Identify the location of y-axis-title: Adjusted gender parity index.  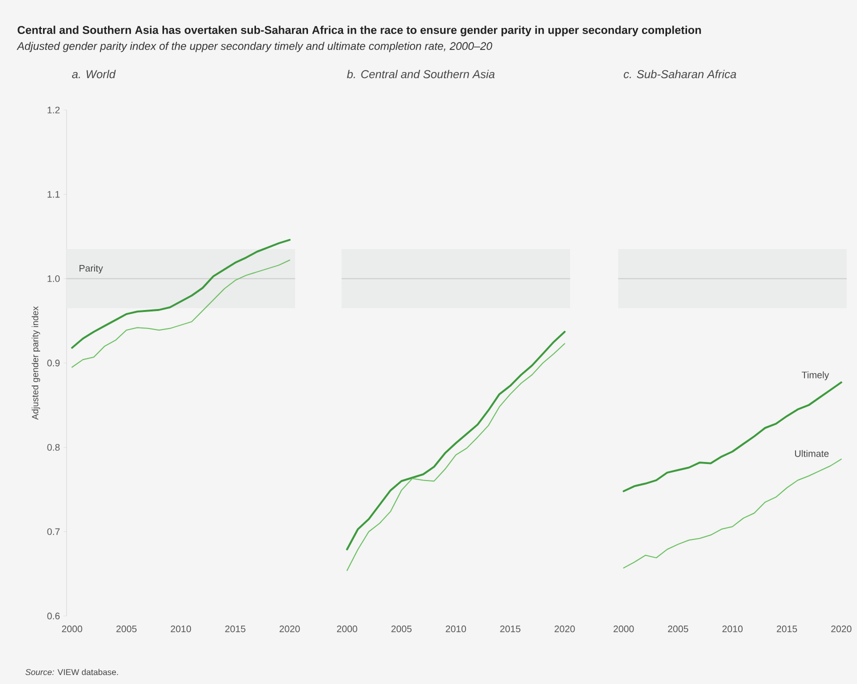
(36, 363).